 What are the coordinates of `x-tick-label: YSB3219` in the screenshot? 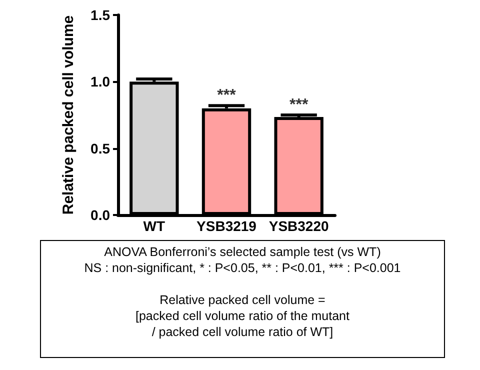 It's located at (226, 226).